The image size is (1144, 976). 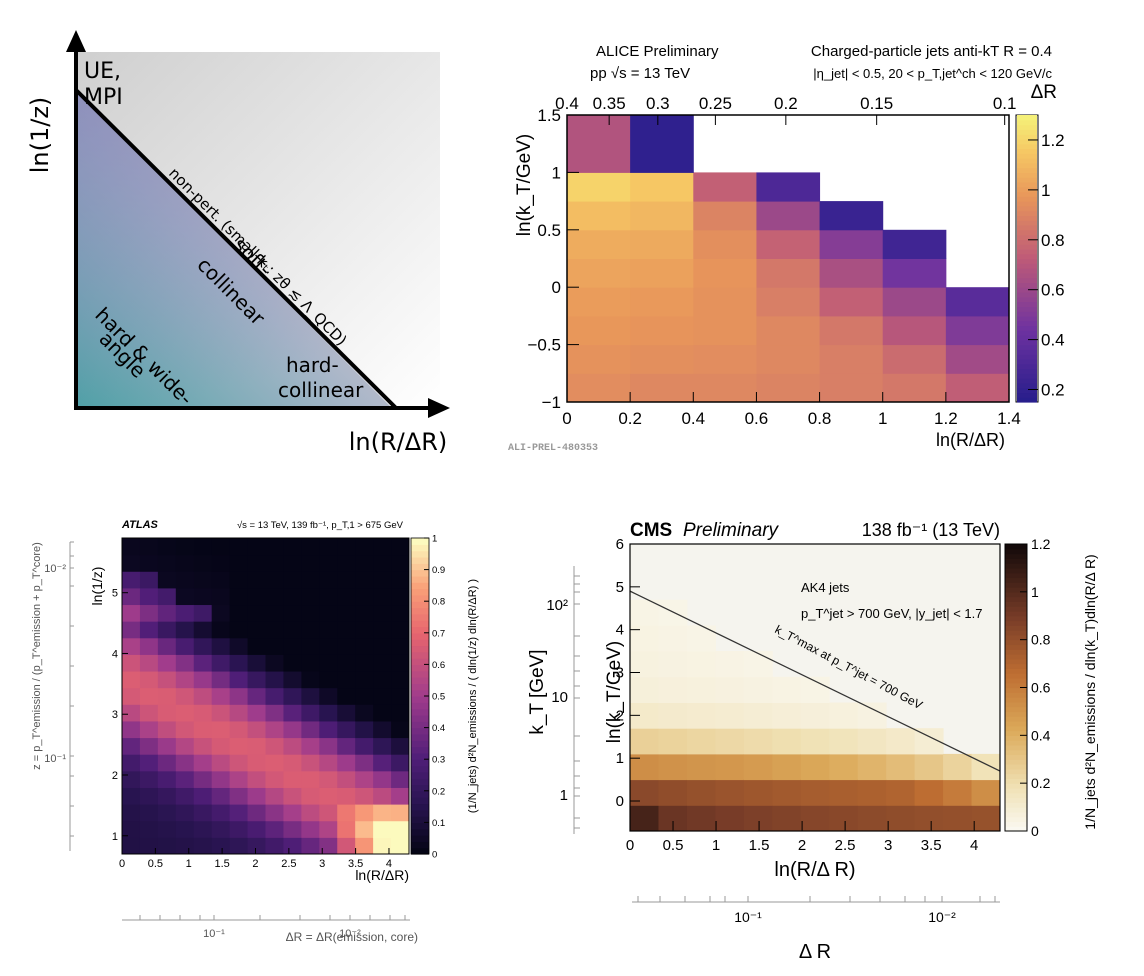 What do you see at coordinates (566, 418) in the screenshot?
I see `alice-xtick-label: 0` at bounding box center [566, 418].